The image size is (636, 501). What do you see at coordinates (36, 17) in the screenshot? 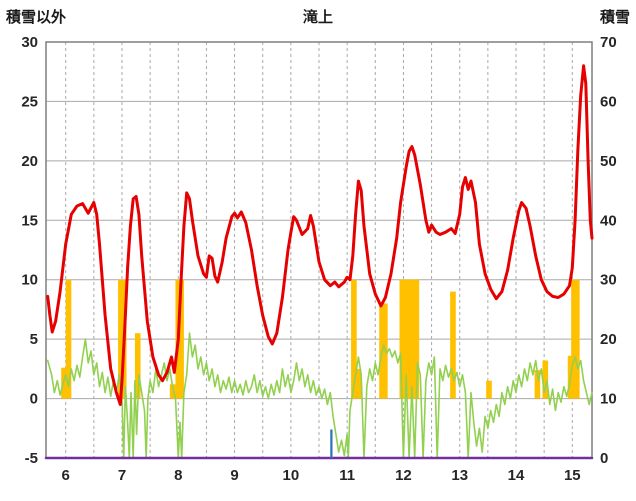
I see `left-axis-title: 積雪以外` at bounding box center [36, 17].